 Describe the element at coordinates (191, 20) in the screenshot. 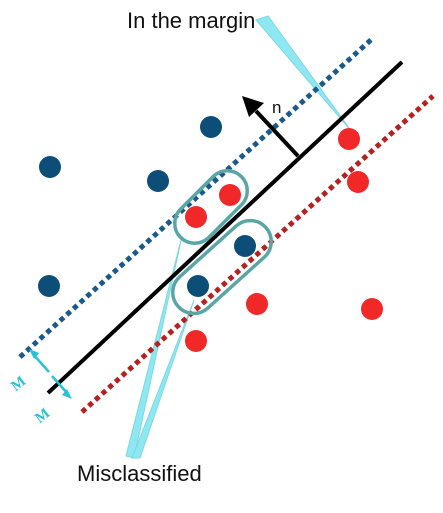

I see `in-margin-label: In the margin` at that location.